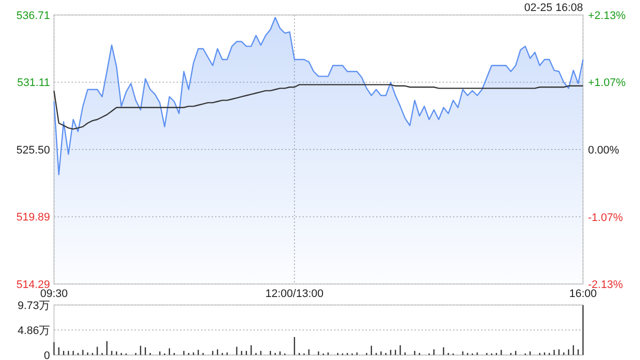 The width and height of the screenshot is (640, 360). I want to click on chart-subtitle: 02-25 16:08, so click(553, 8).